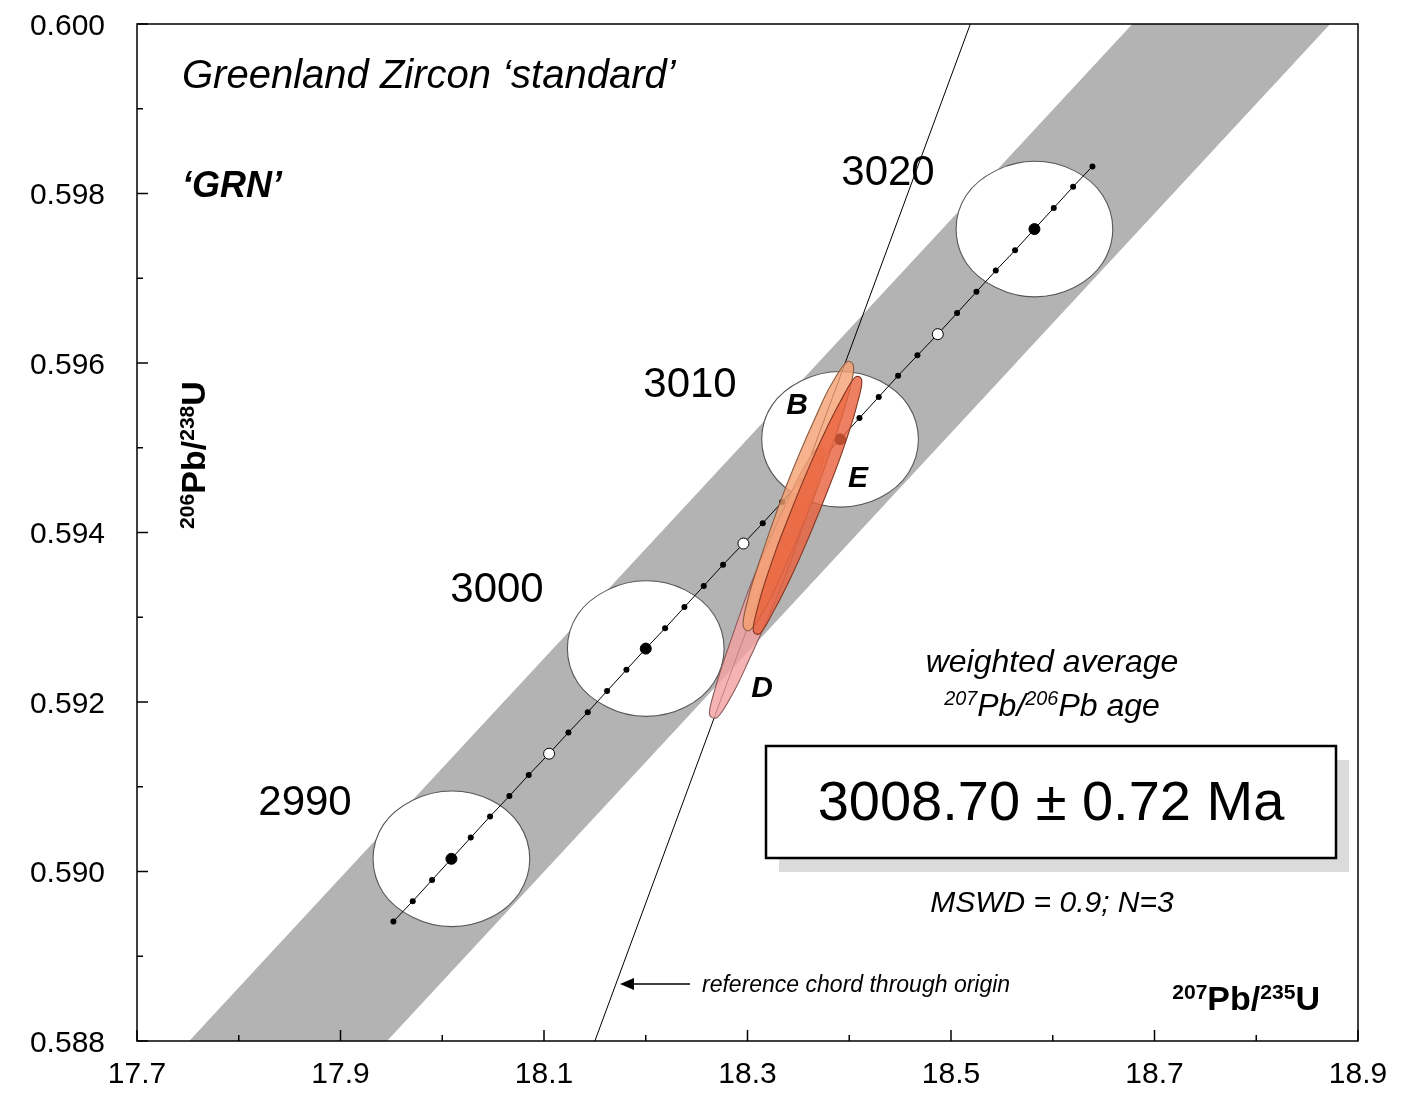 This screenshot has width=1420, height=1104. Describe the element at coordinates (429, 74) in the screenshot. I see `text: Greenland Zircon ‘standard’` at that location.